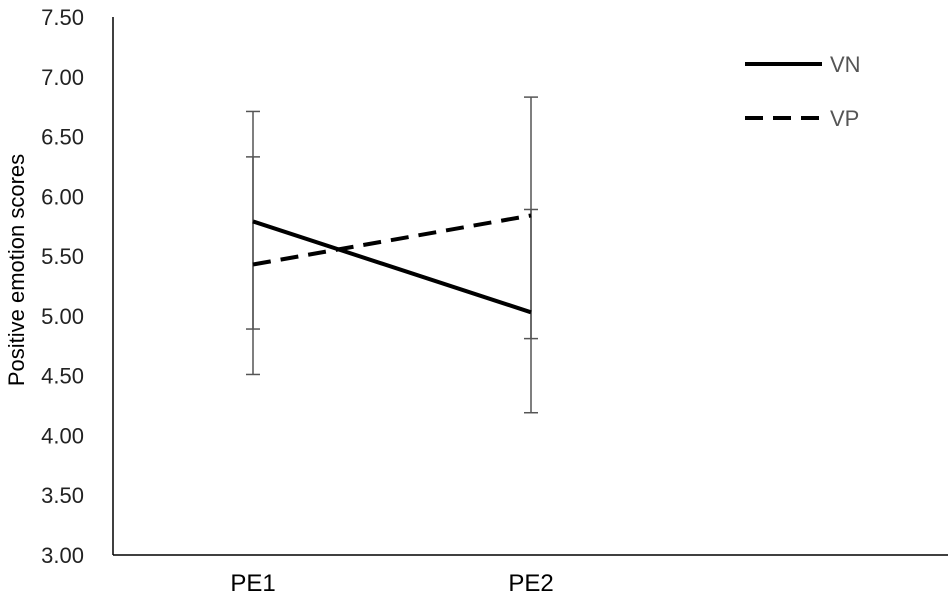  I want to click on y-tick-label: 6.50, so click(62, 137).